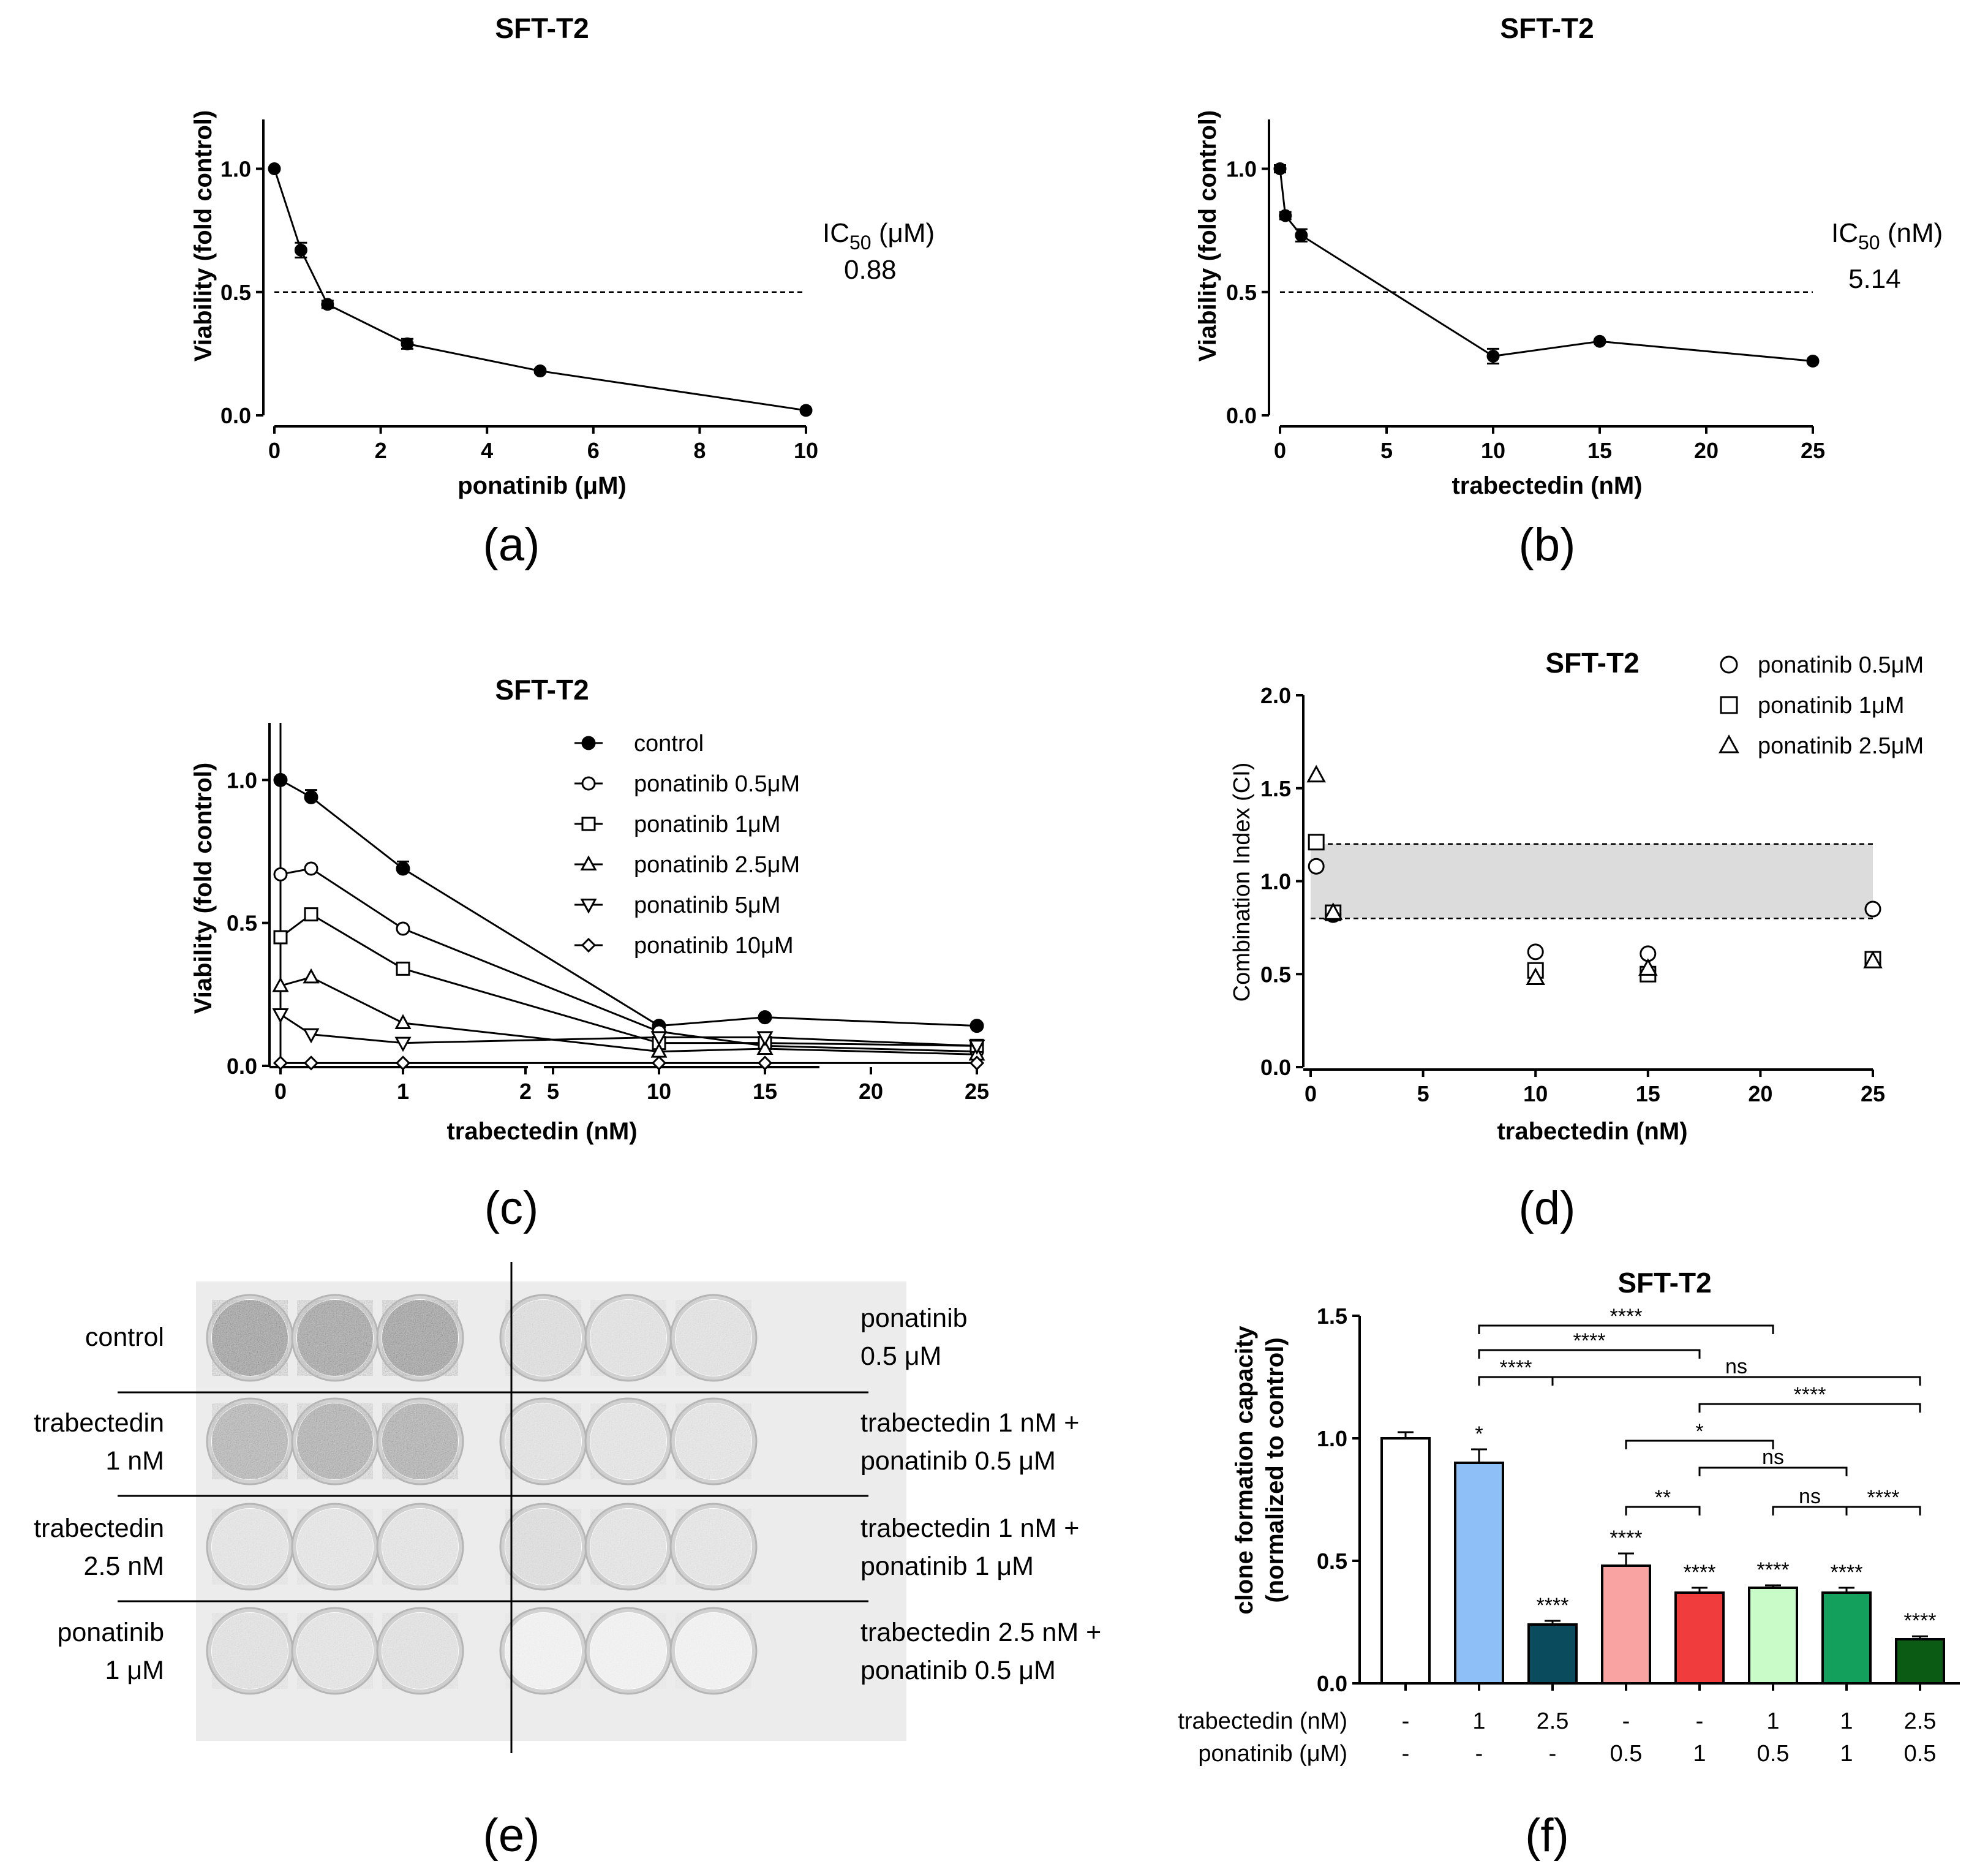  I want to click on panel-d-label: (d), so click(1547, 1208).